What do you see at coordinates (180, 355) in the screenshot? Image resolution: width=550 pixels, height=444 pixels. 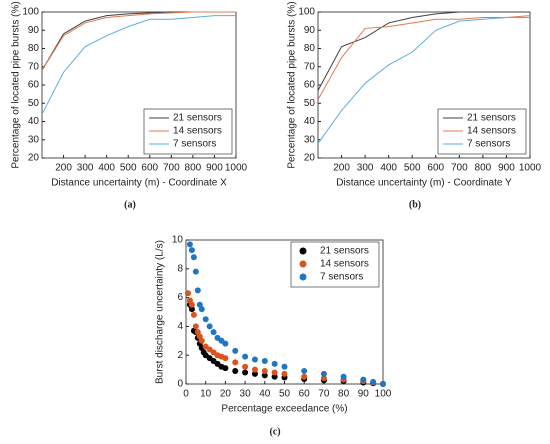 I see `y-tick-label: 2` at bounding box center [180, 355].